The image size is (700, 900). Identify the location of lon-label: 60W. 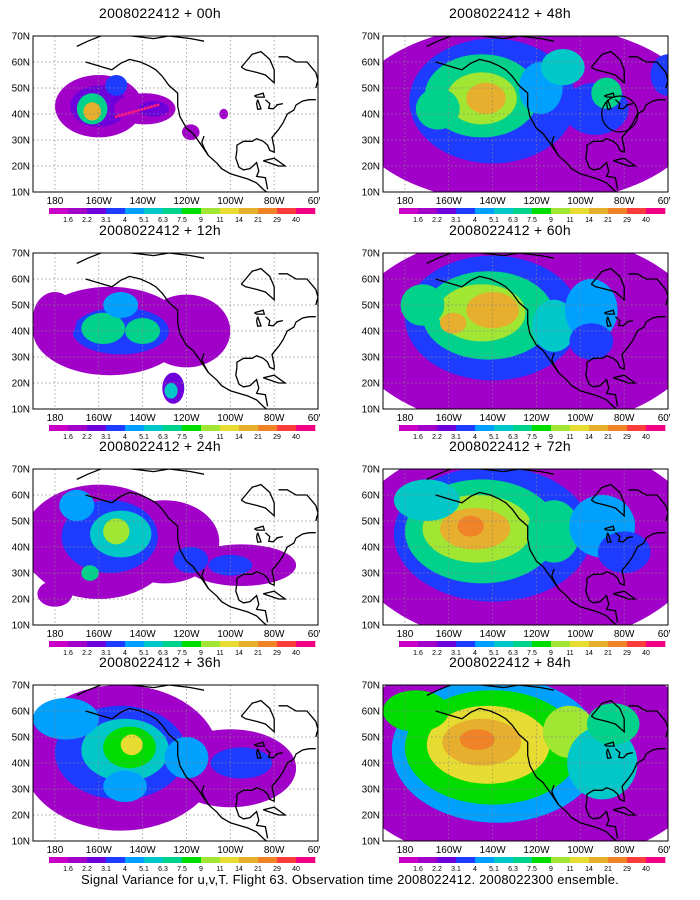
(664, 634).